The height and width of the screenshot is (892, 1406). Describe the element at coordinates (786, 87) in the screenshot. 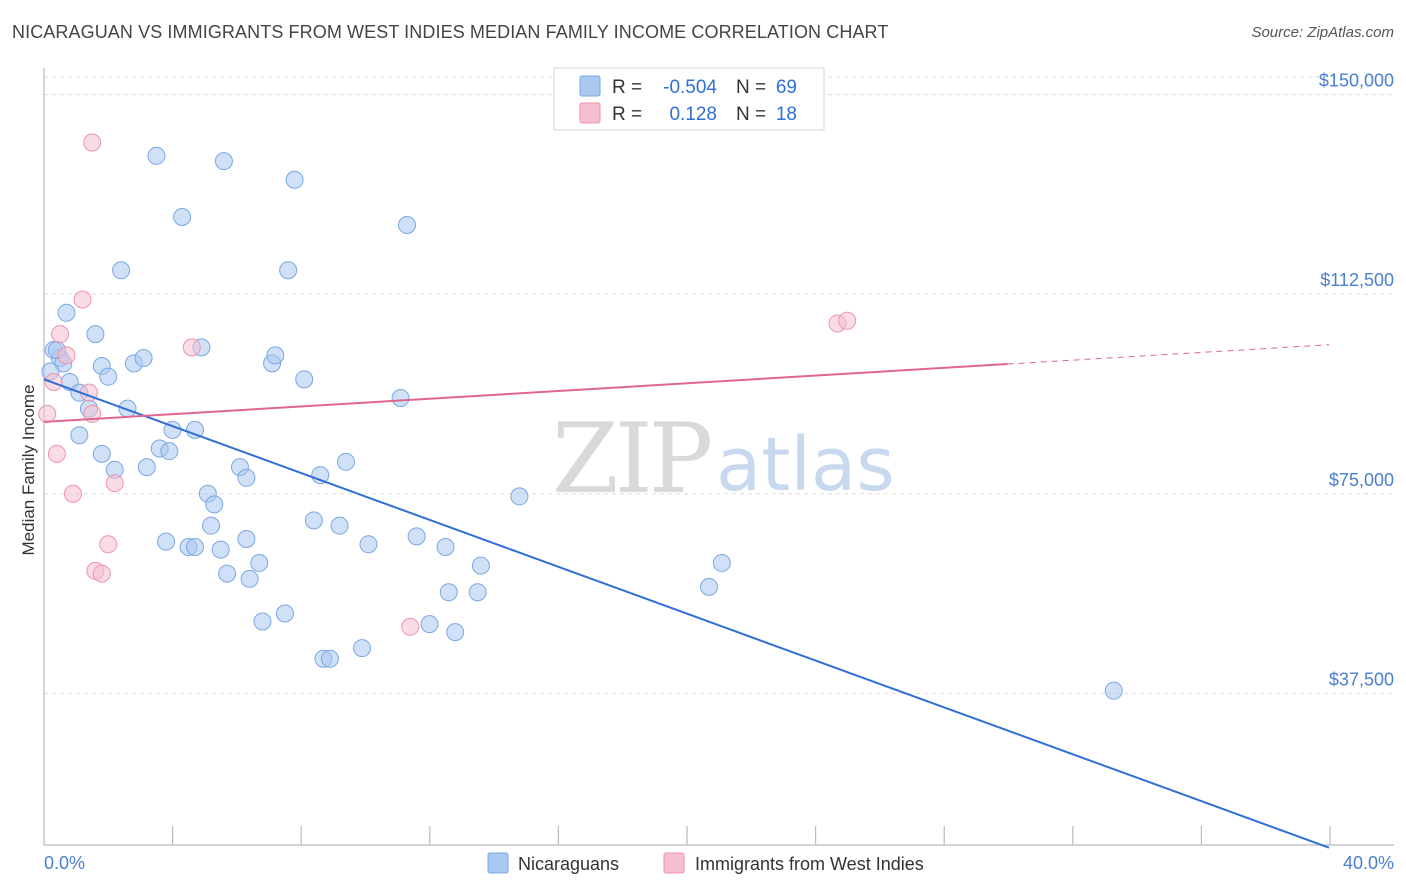

I see `stats-n-value-nicaraguans: 69` at that location.